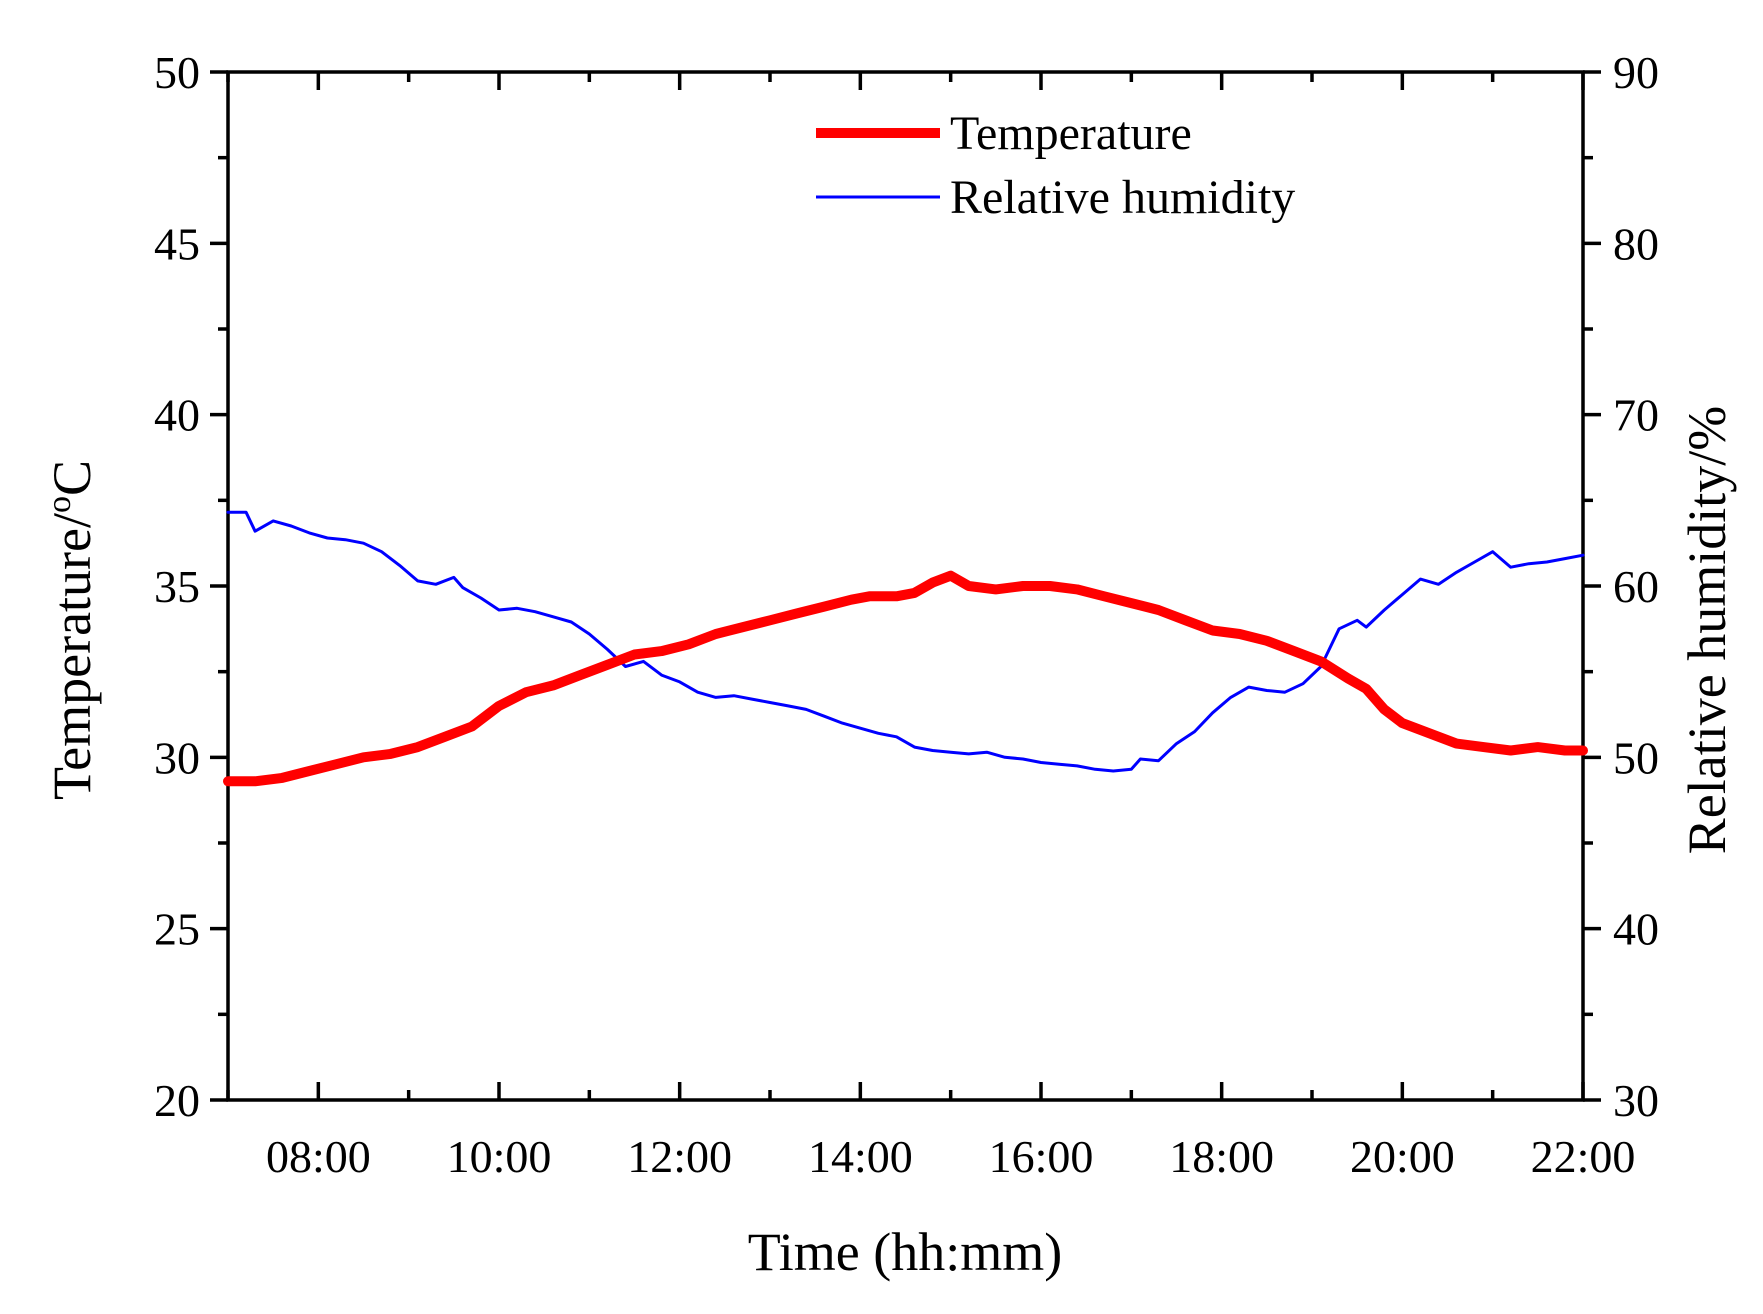 The image size is (1763, 1314). Describe the element at coordinates (1636, 415) in the screenshot. I see `y-right-tick-label: 70` at that location.